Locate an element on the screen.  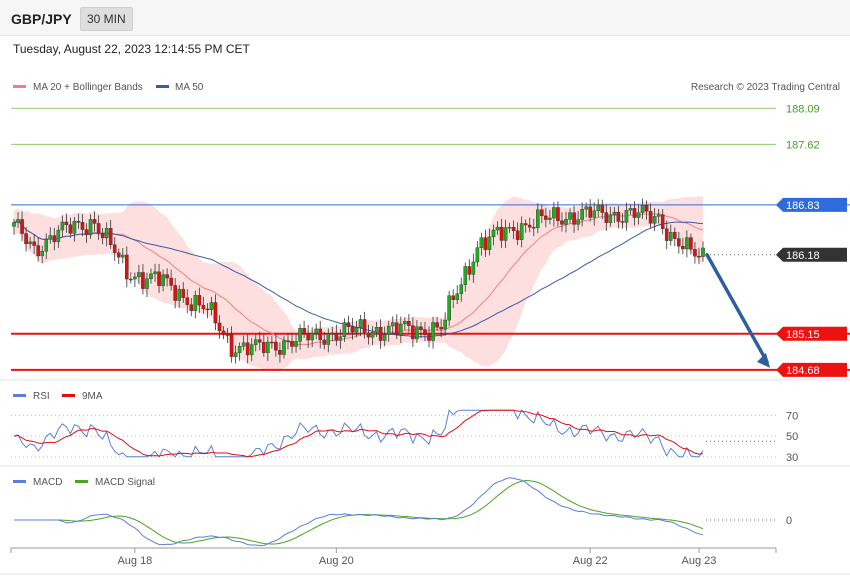
rsi-level-label-30: 30 is located at coordinates (792, 458).